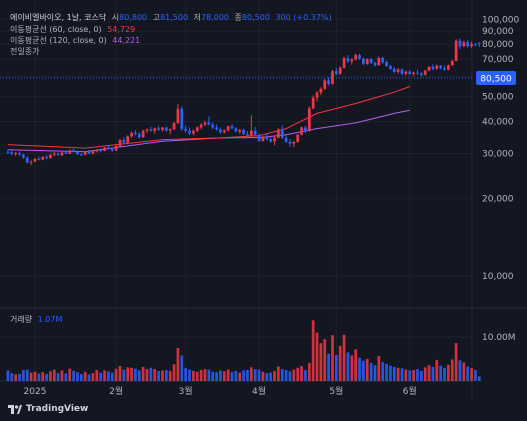  What do you see at coordinates (74, 29) in the screenshot?
I see `ma60-legend: 이동평균선 (60, close, 0) 54,729` at bounding box center [74, 29].